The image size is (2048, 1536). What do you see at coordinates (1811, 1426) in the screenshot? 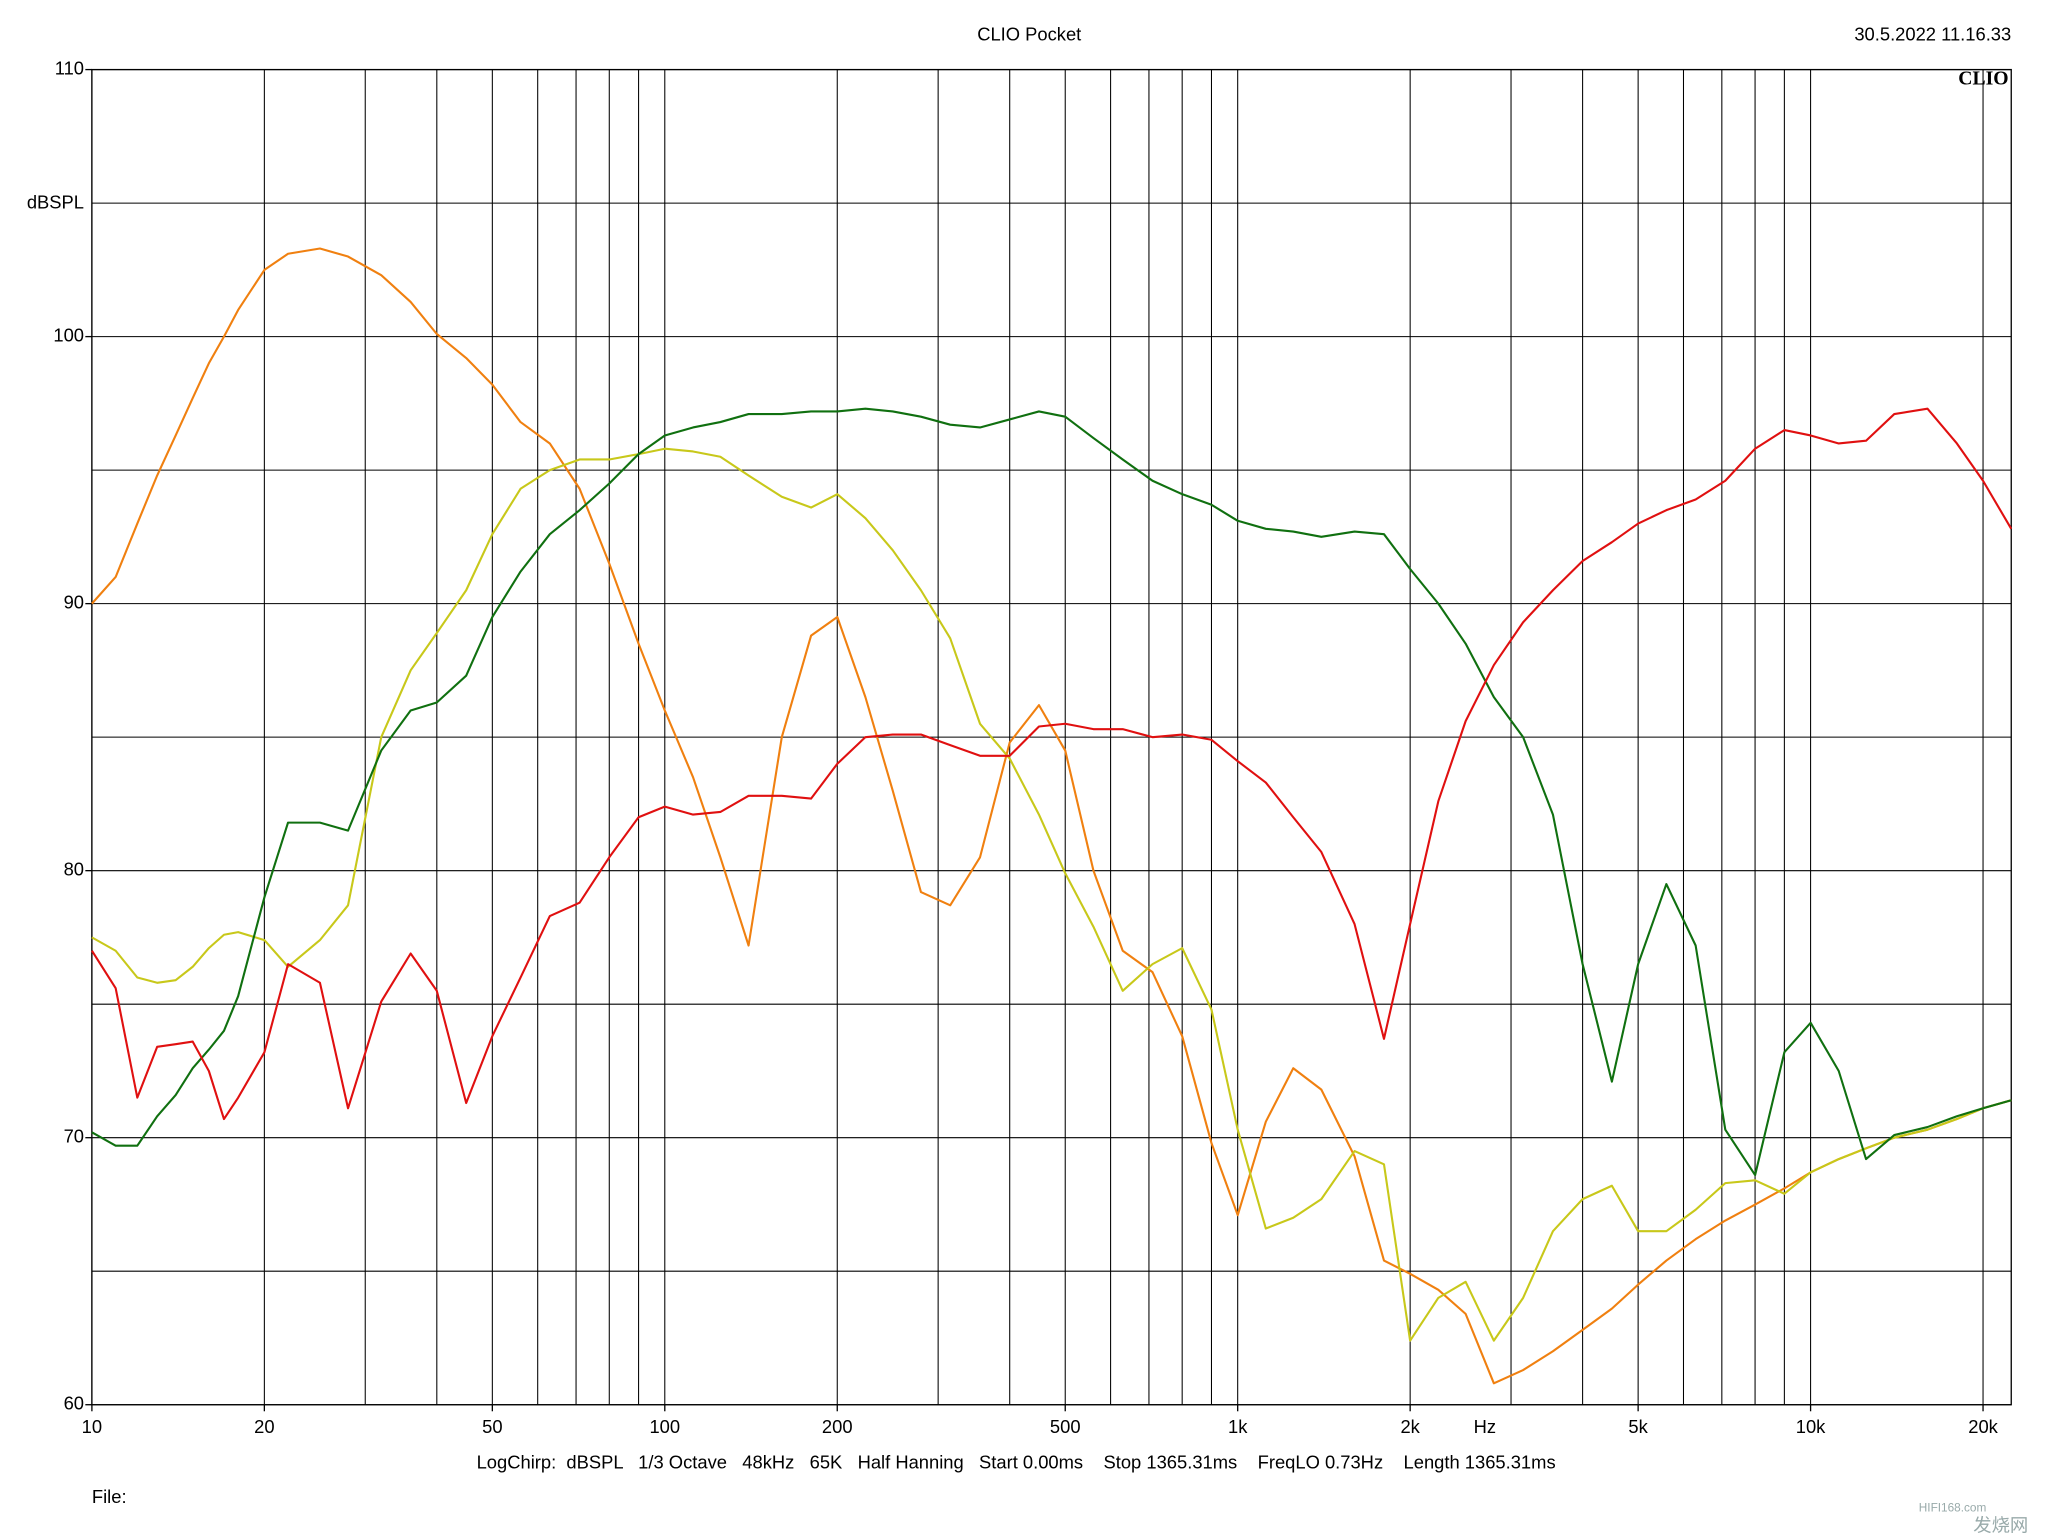
I see `x-tick-label: 10k` at bounding box center [1811, 1426].